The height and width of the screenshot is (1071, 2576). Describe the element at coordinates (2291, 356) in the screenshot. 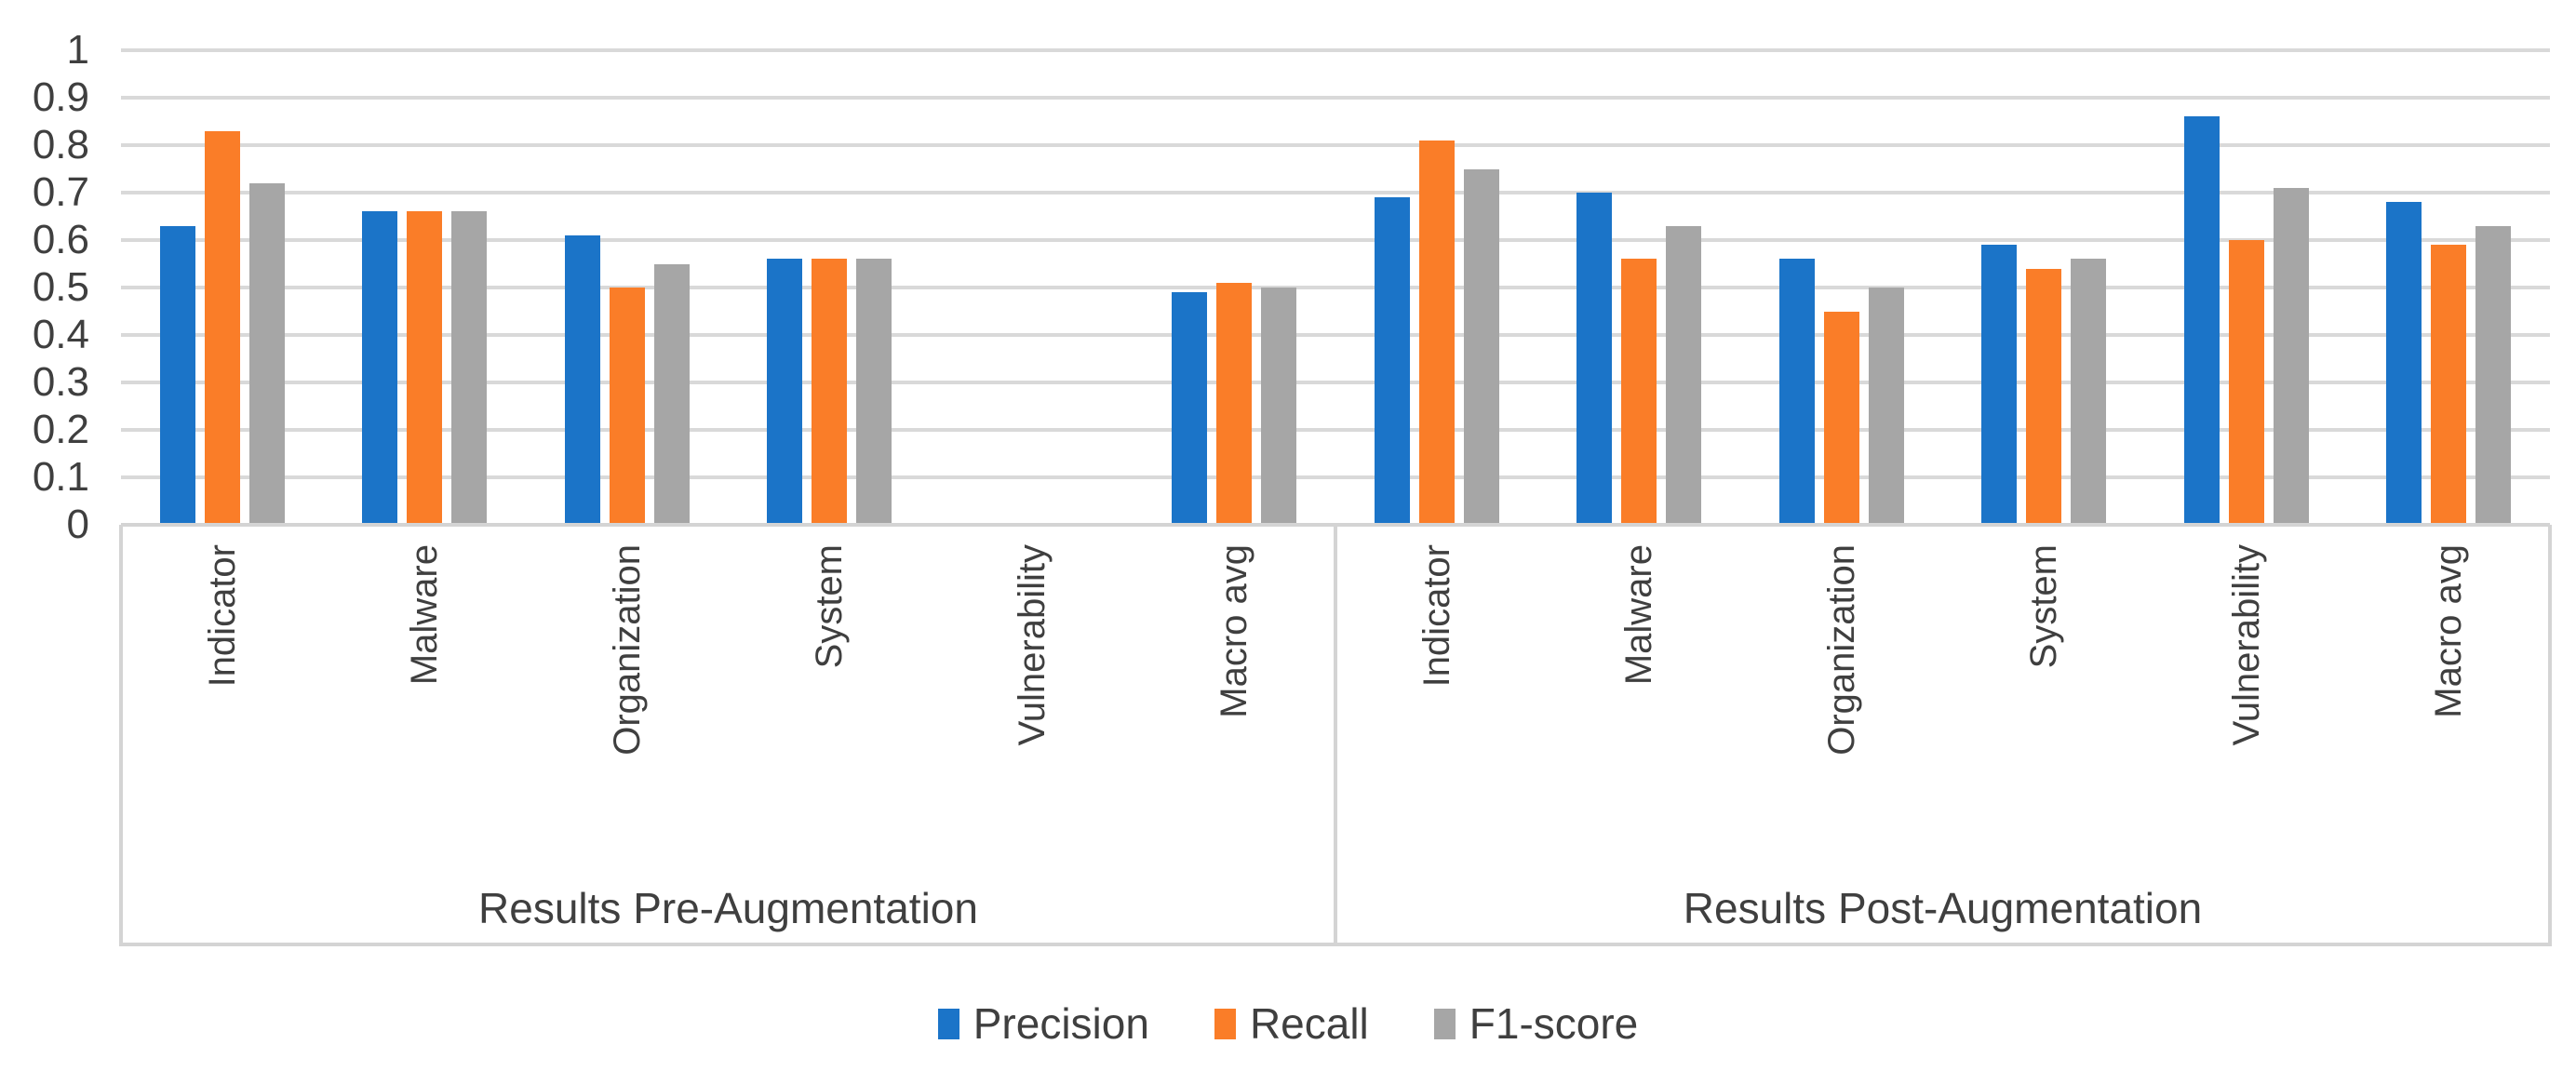

I see `bar-vulnerability-f1-score` at that location.